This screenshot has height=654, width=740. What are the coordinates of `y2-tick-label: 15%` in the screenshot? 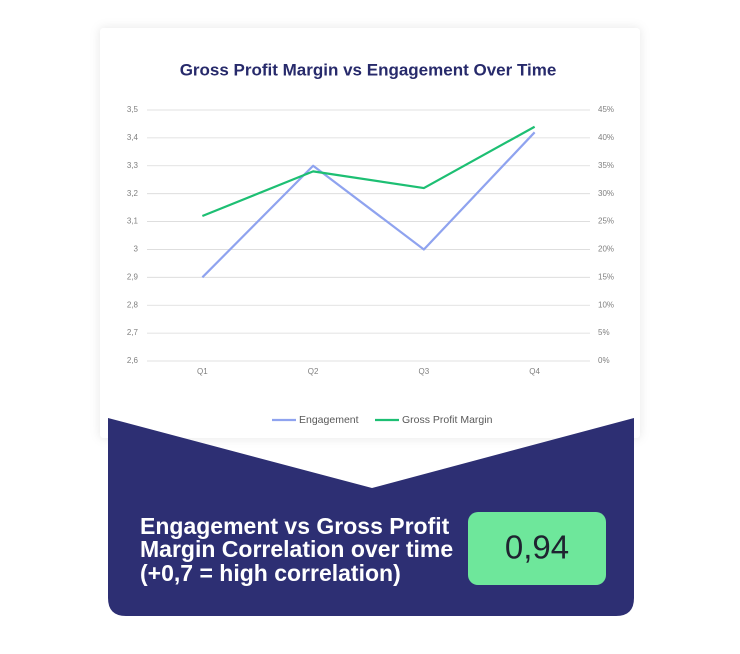 It's located at (606, 276).